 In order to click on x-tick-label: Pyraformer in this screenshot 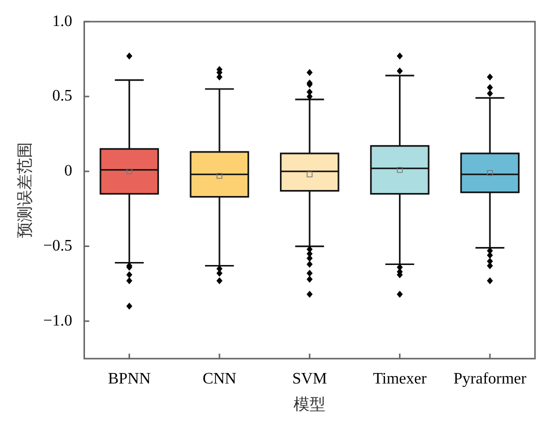, I will do `click(490, 379)`.